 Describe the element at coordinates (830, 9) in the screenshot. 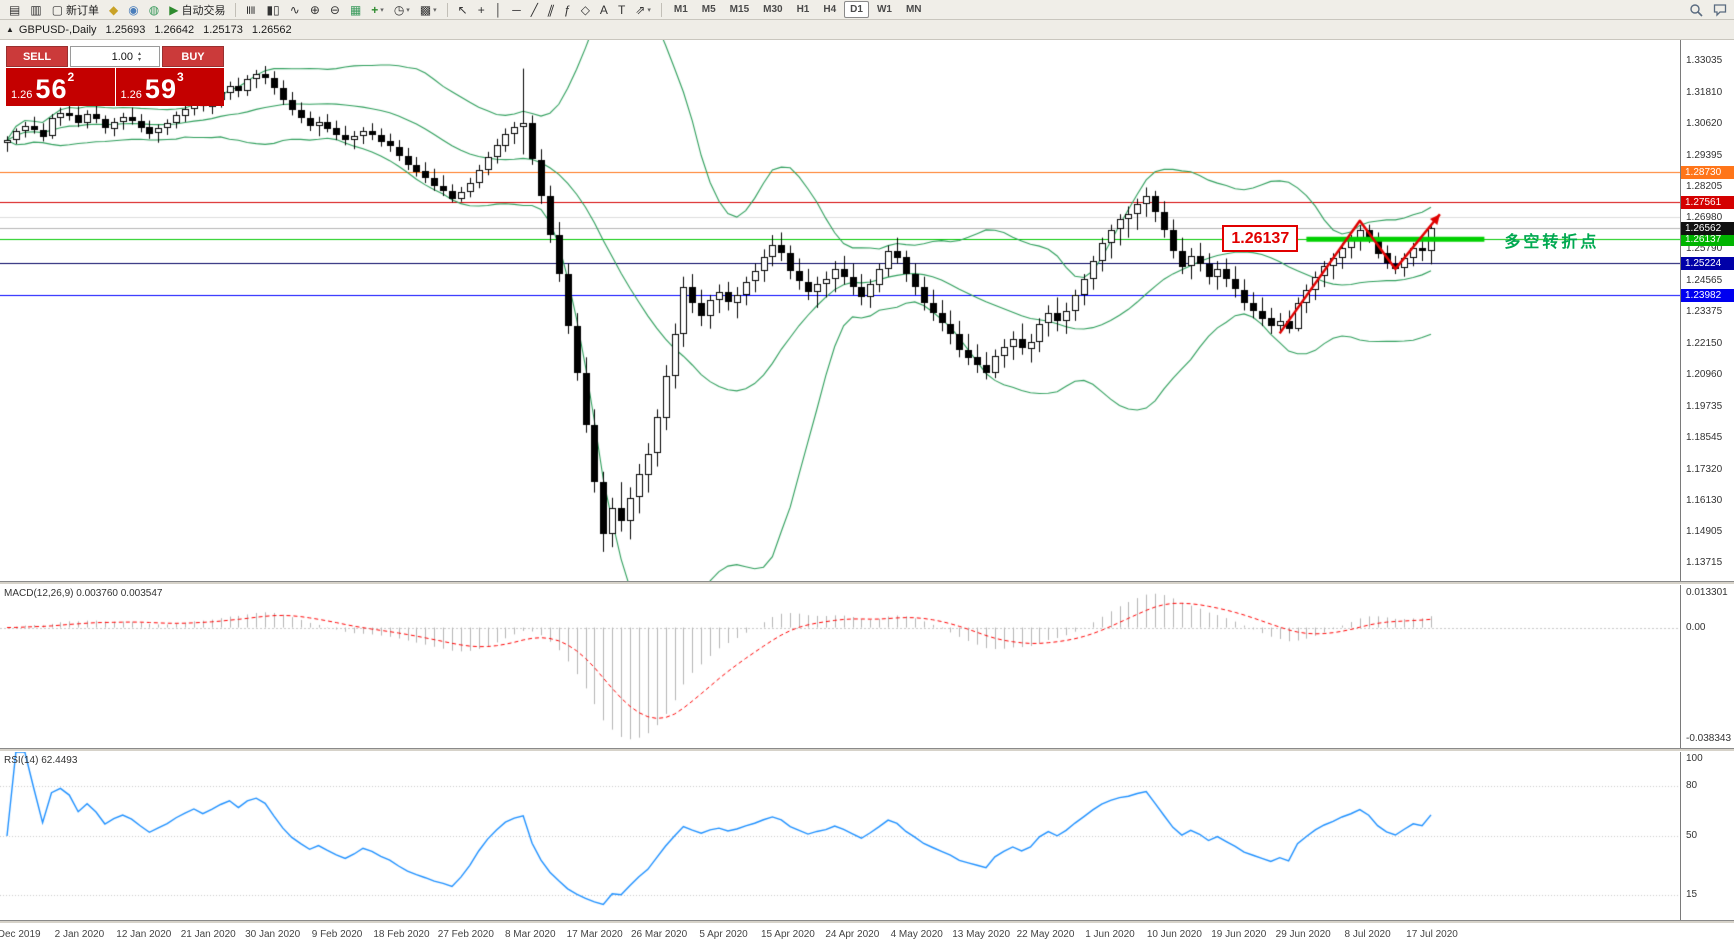

I see `timeframe-H4: H4` at that location.